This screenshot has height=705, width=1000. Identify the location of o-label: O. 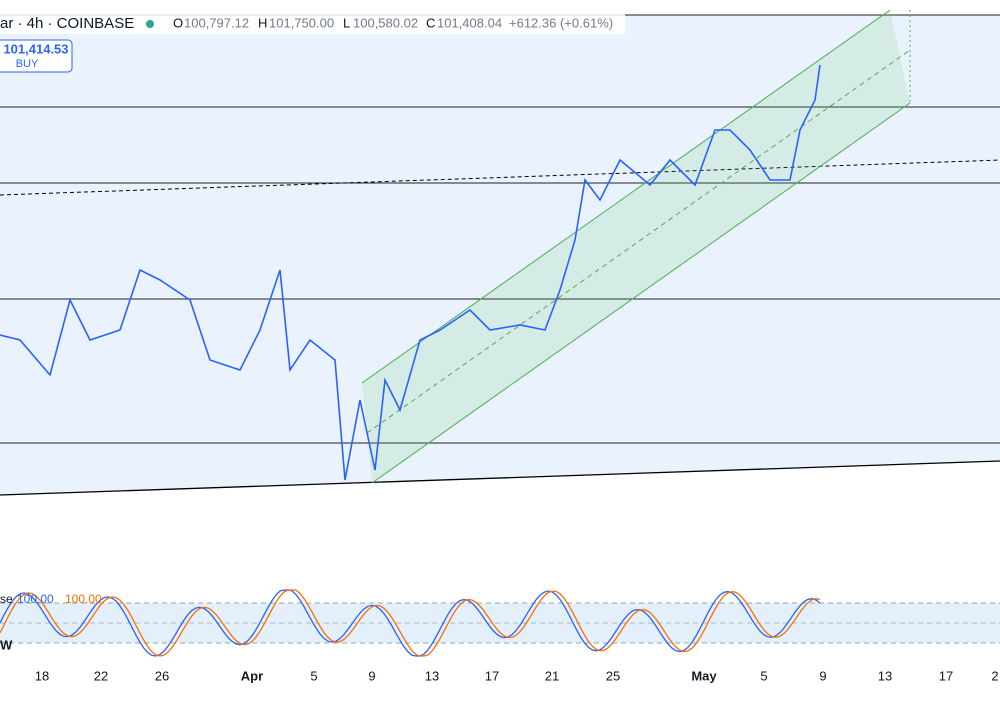
(178, 22).